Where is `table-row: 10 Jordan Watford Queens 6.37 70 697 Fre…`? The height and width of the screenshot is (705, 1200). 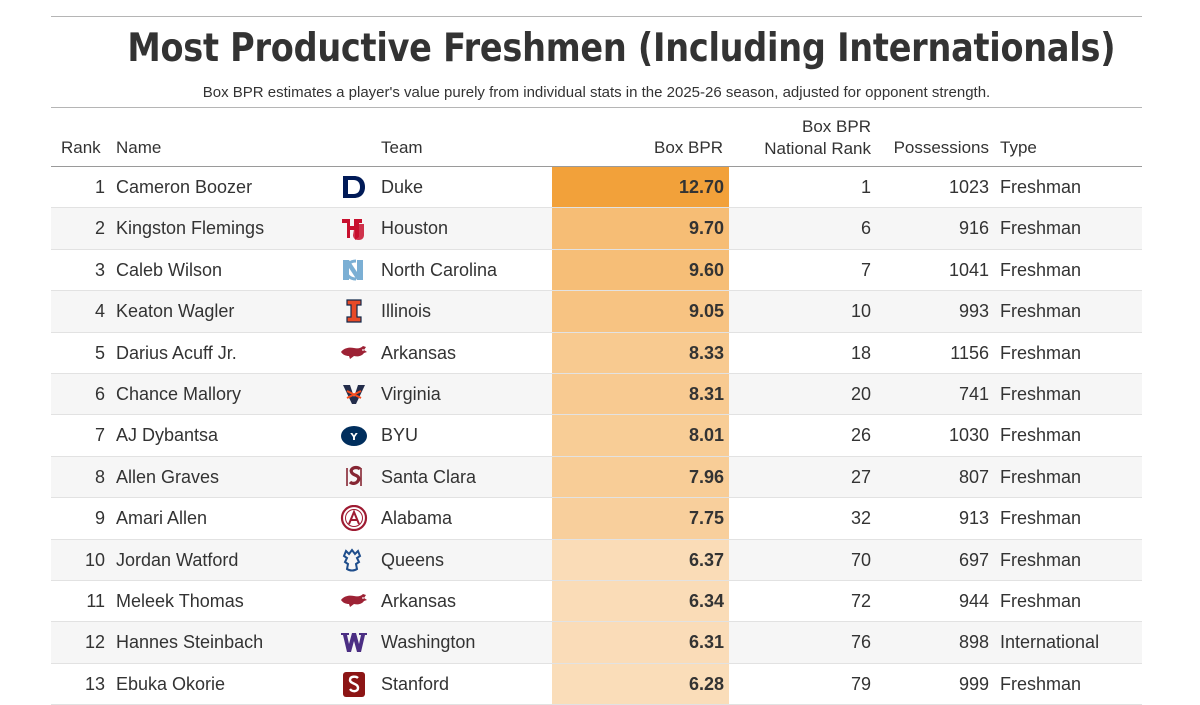
table-row: 10 Jordan Watford Queens 6.37 70 697 Fre… is located at coordinates (596, 560).